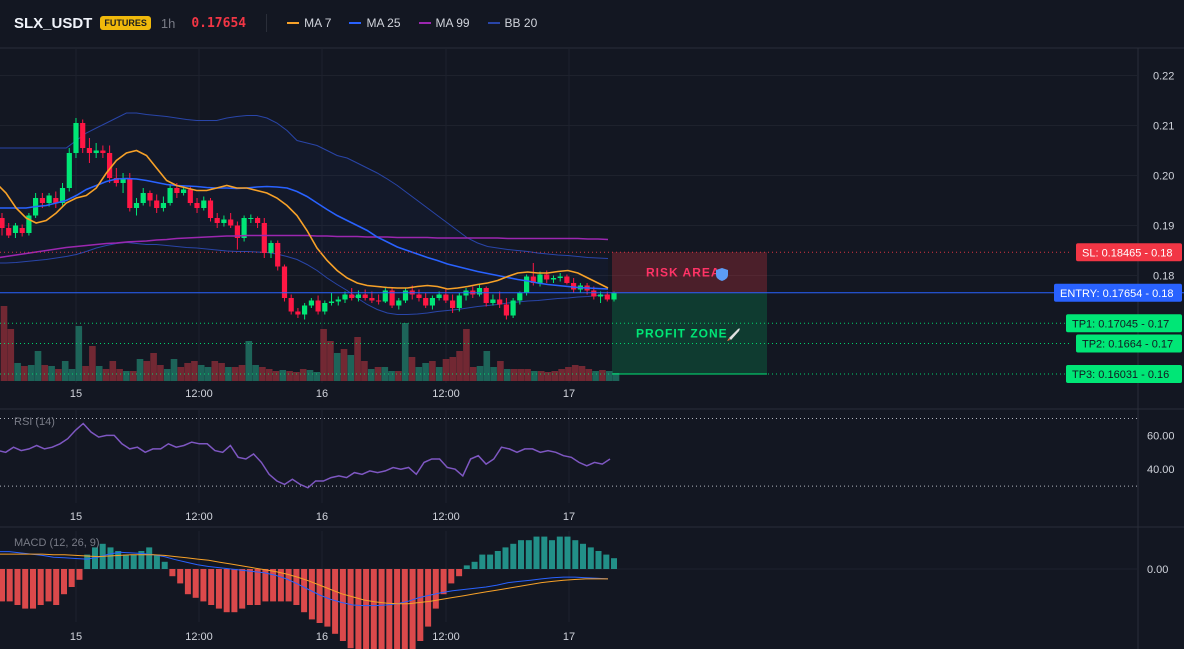  What do you see at coordinates (53, 23) in the screenshot?
I see `symbol-name: SLX_USDT` at bounding box center [53, 23].